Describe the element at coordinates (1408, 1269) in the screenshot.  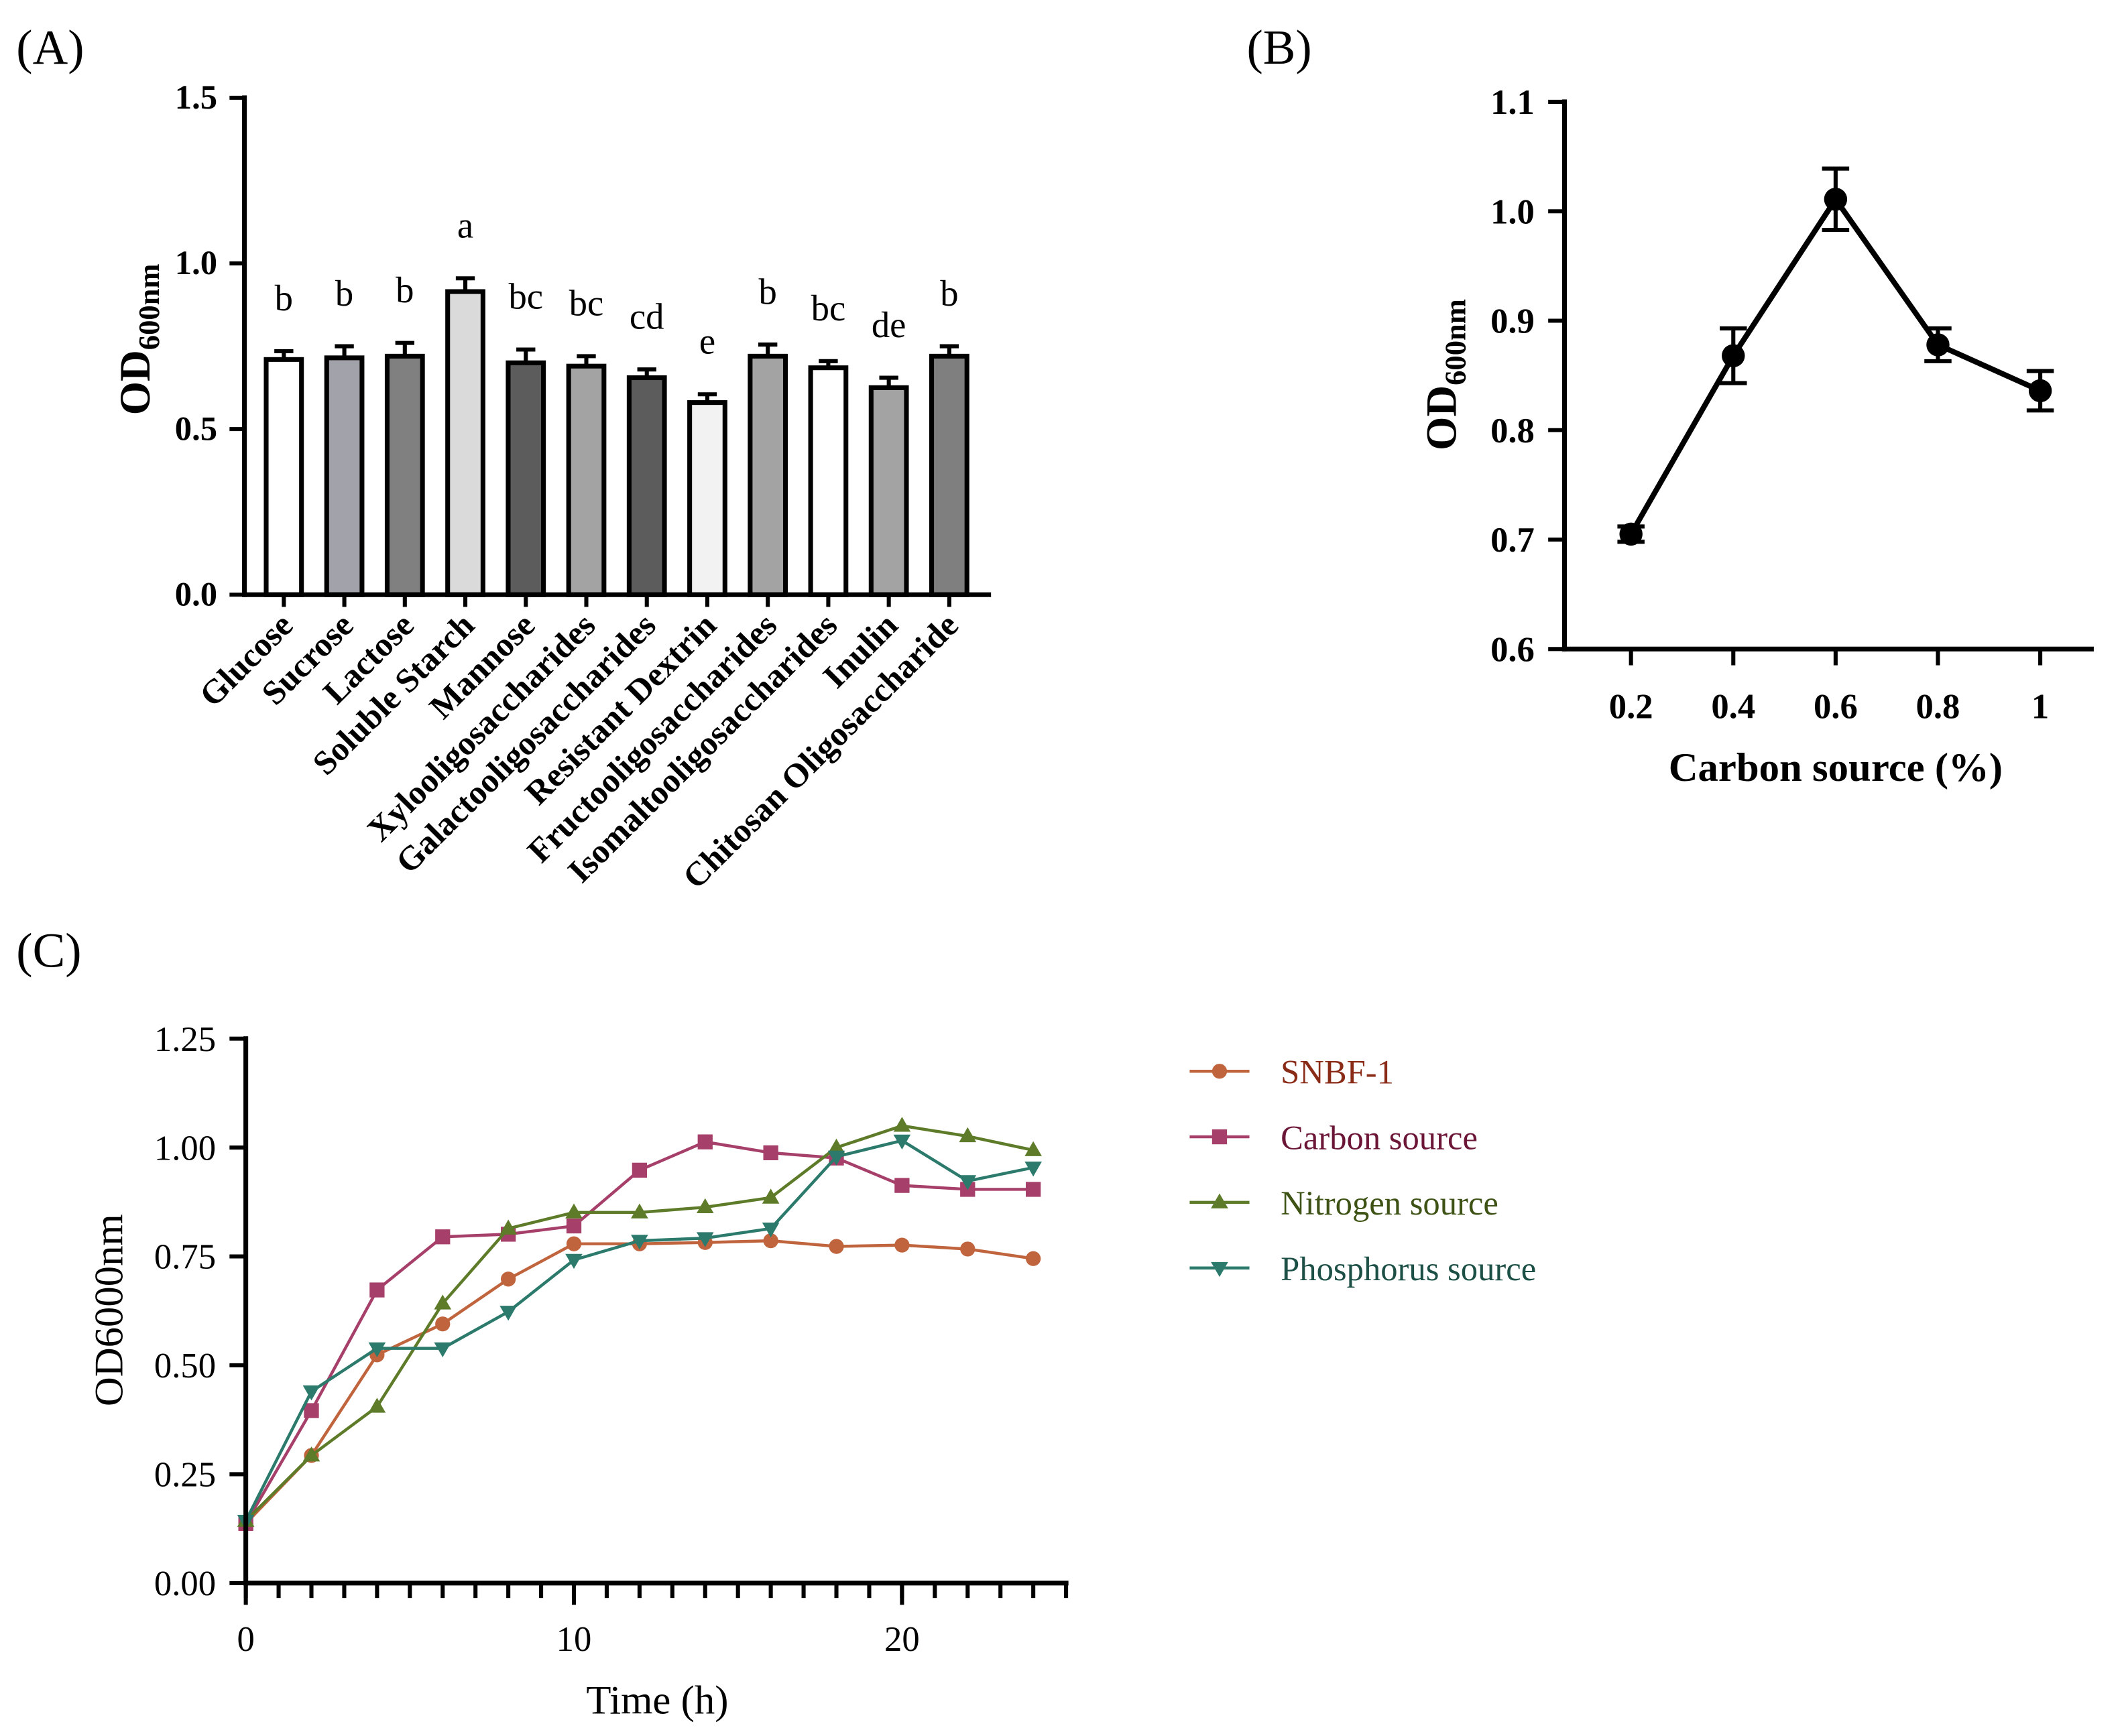
I see `legend-label: Phosphorus source` at that location.